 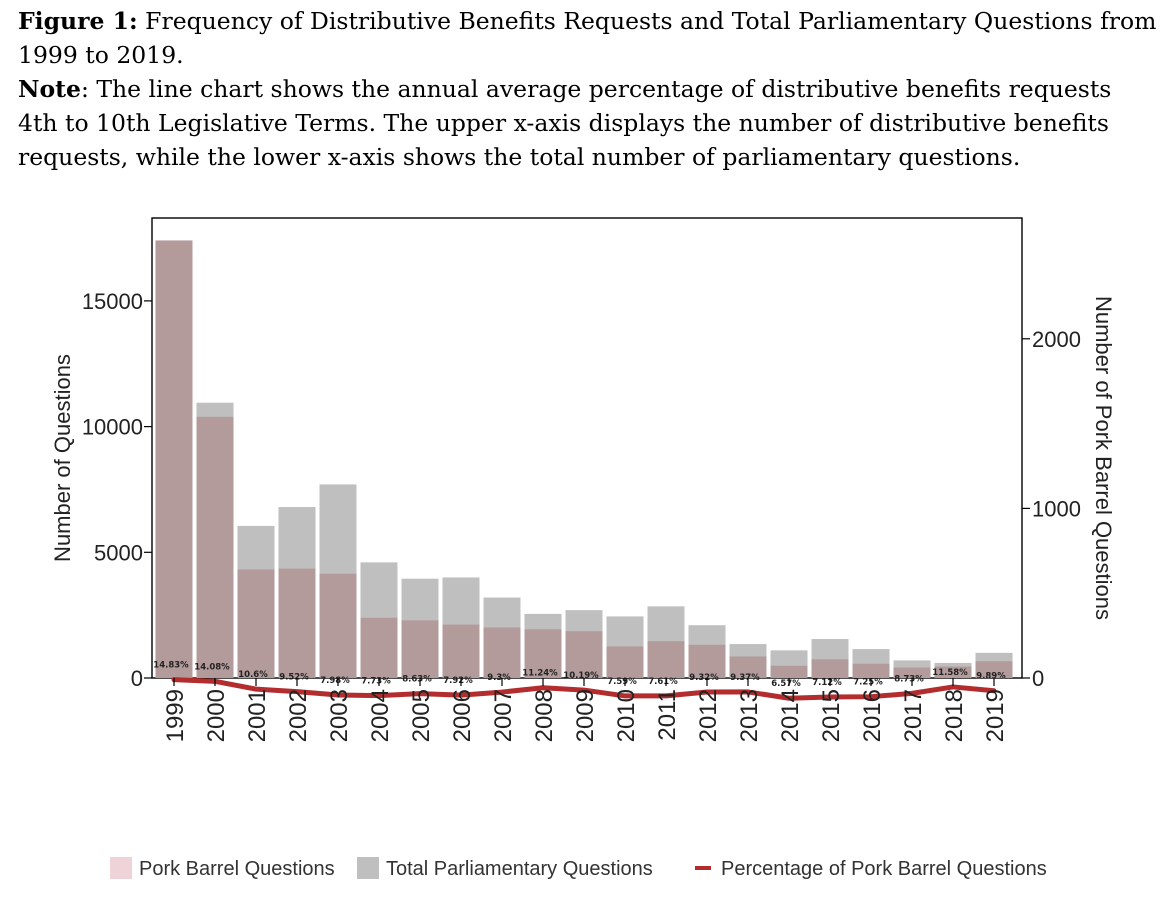 What do you see at coordinates (256, 623) in the screenshot?
I see `pork-bar-2001` at bounding box center [256, 623].